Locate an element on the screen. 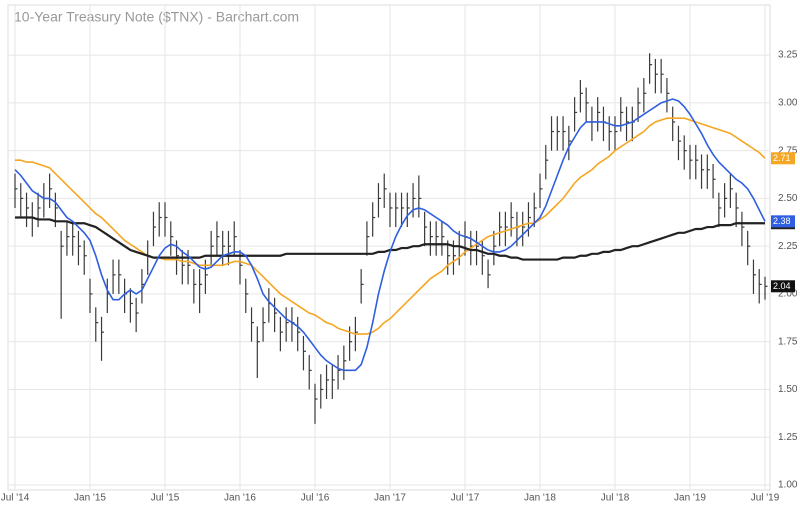  y-tick-label: 1.25 is located at coordinates (788, 437).